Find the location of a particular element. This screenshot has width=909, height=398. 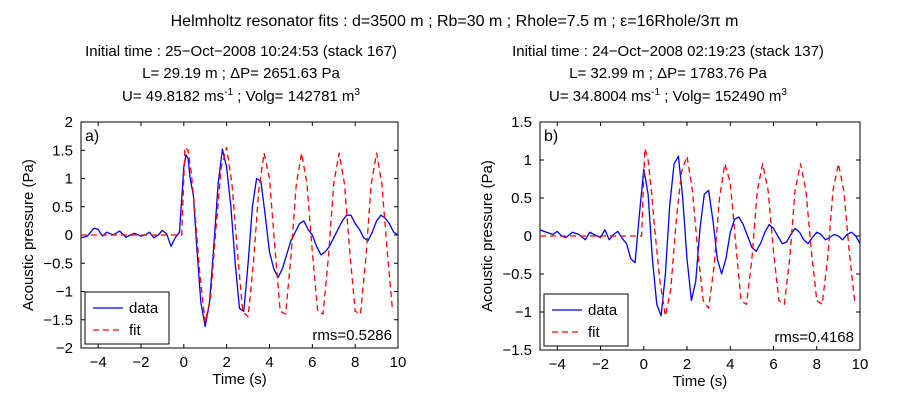

y-tick-label: 2 is located at coordinates (69, 122).